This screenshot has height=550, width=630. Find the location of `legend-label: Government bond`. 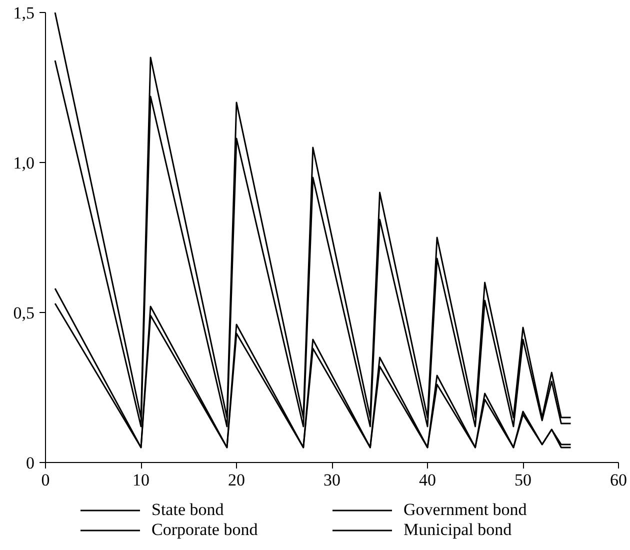

legend-label: Government bond is located at coordinates (466, 510).